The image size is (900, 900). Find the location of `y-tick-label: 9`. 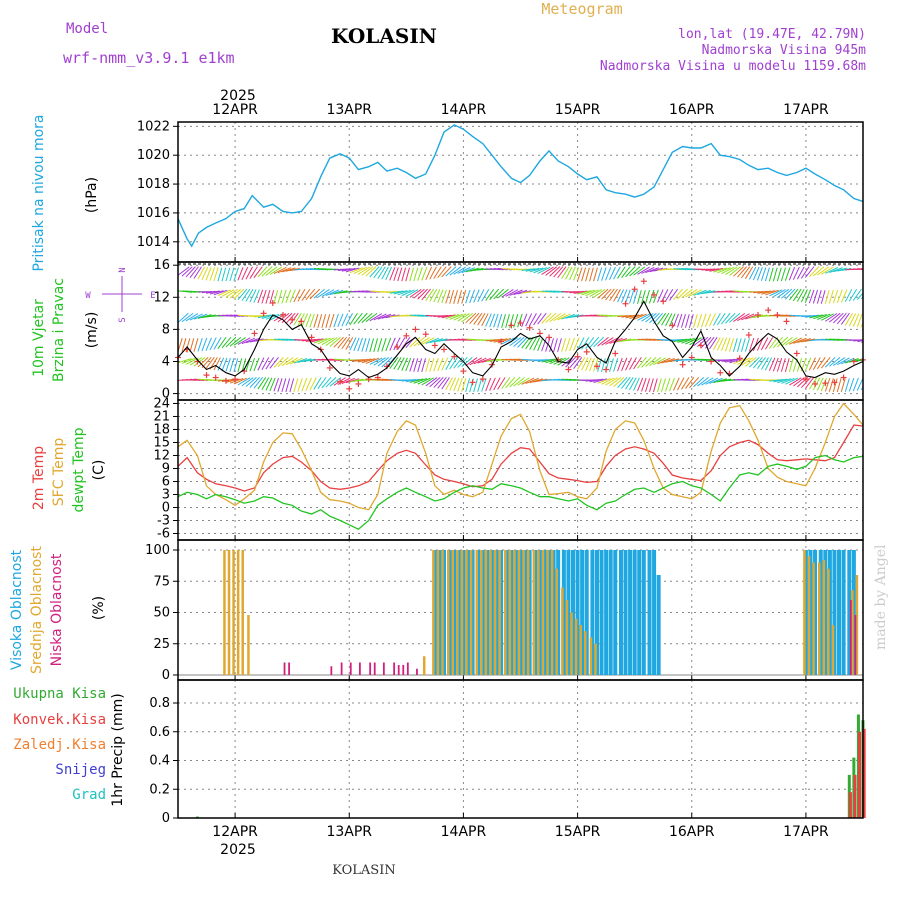

y-tick-label: 9 is located at coordinates (166, 468).